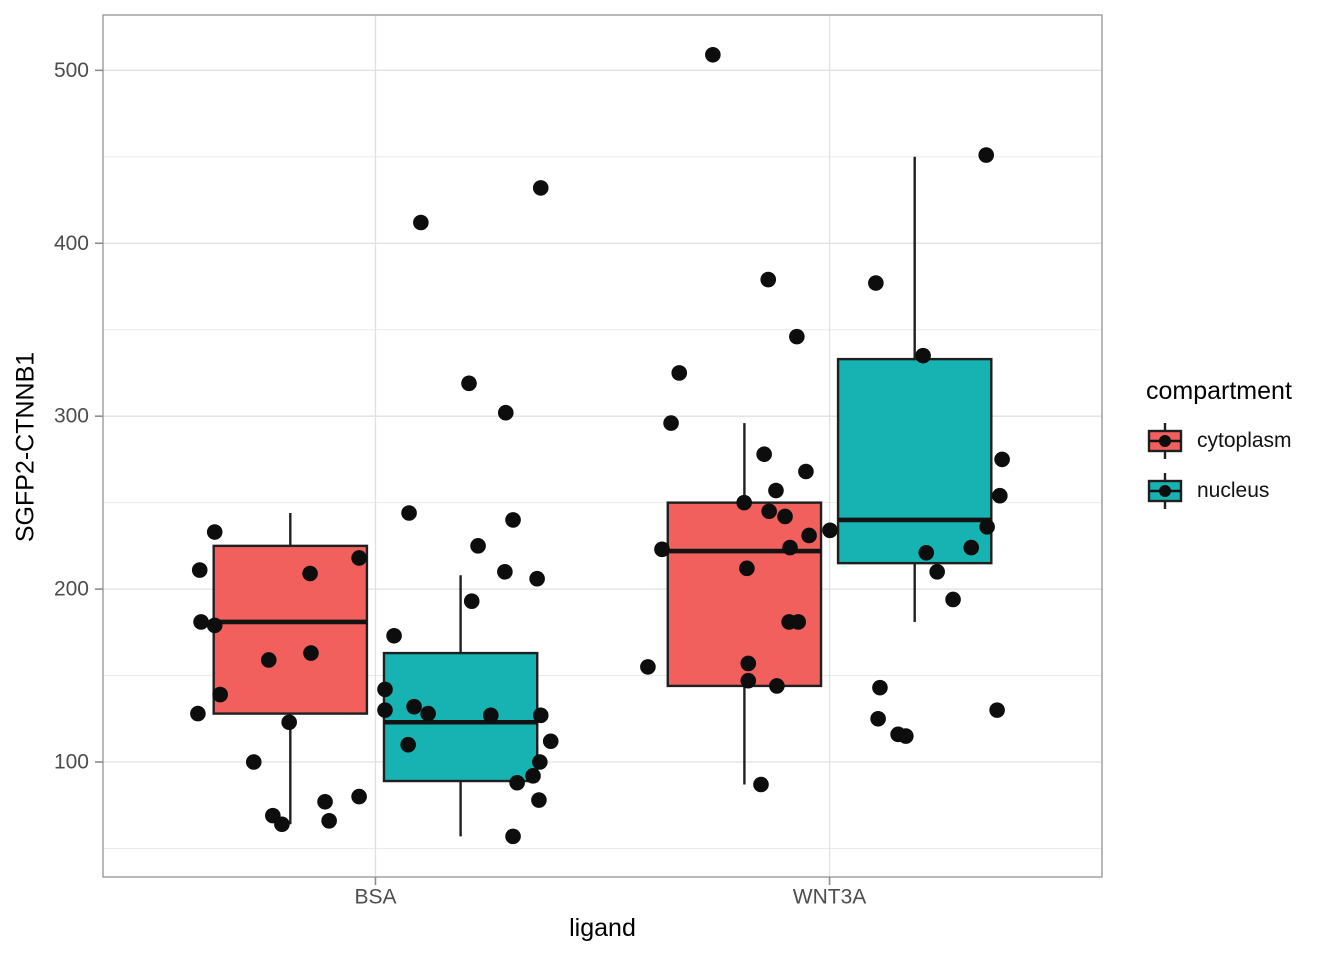 The width and height of the screenshot is (1344, 960). What do you see at coordinates (375, 896) in the screenshot?
I see `x-tick-label: BSA` at bounding box center [375, 896].